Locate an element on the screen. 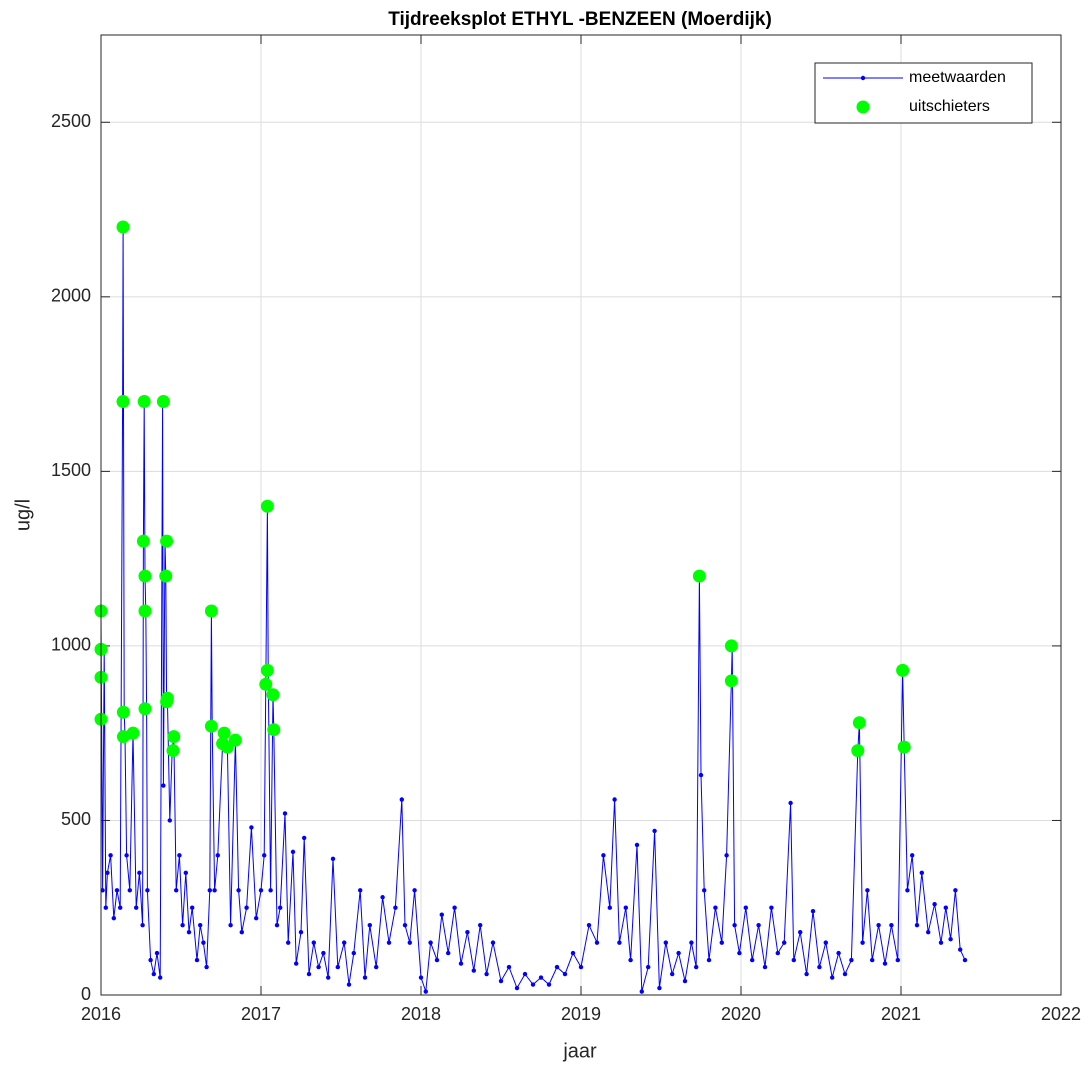  y-tick-label: 0 is located at coordinates (86, 994).